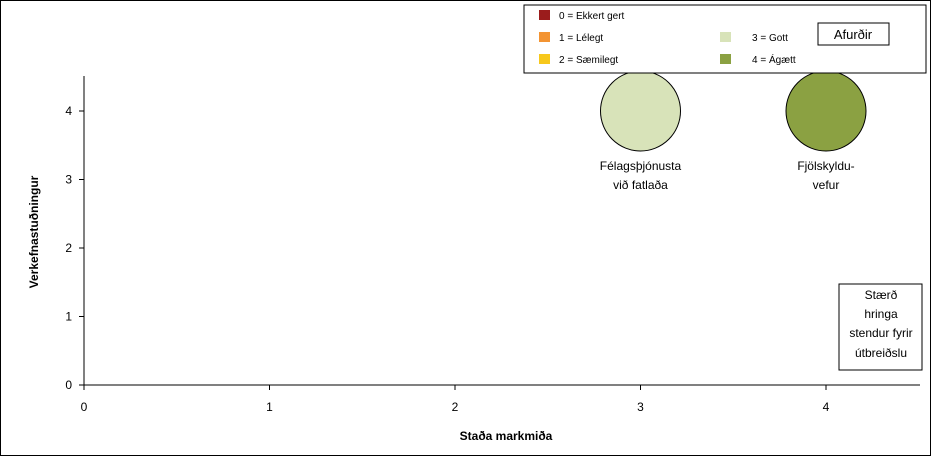 This screenshot has height=456, width=931. I want to click on y-tick-label: 1, so click(68, 317).